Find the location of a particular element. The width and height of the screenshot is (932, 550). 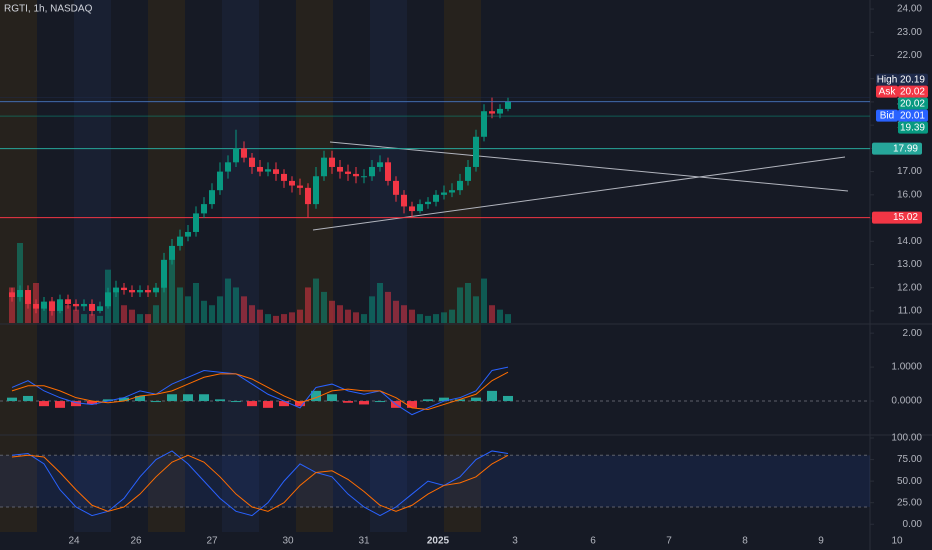

x-tick-label: 30 is located at coordinates (288, 541).